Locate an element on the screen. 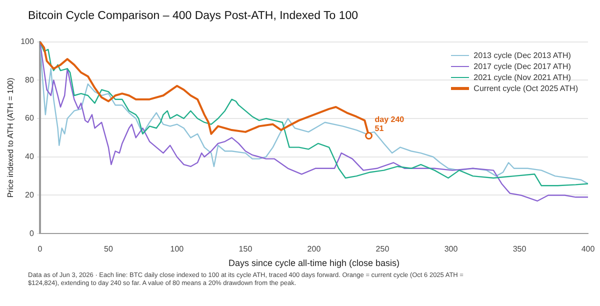  x-tick-label: 400 is located at coordinates (588, 249).